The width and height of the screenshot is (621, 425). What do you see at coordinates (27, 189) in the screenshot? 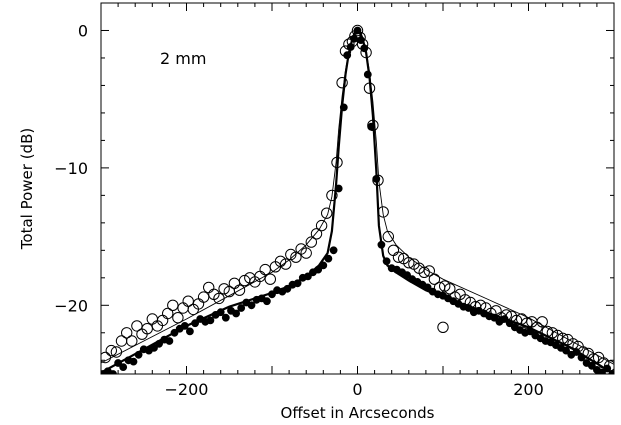
I see `y-axis-label: Total Power (dB)` at bounding box center [27, 189].